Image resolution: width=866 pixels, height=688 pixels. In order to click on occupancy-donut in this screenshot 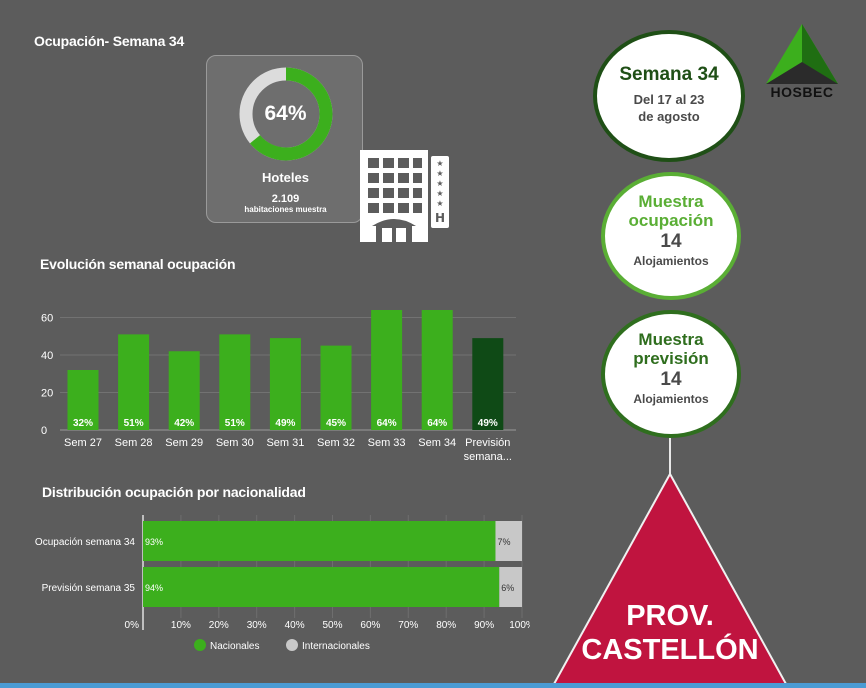, I will do `click(286, 114)`.